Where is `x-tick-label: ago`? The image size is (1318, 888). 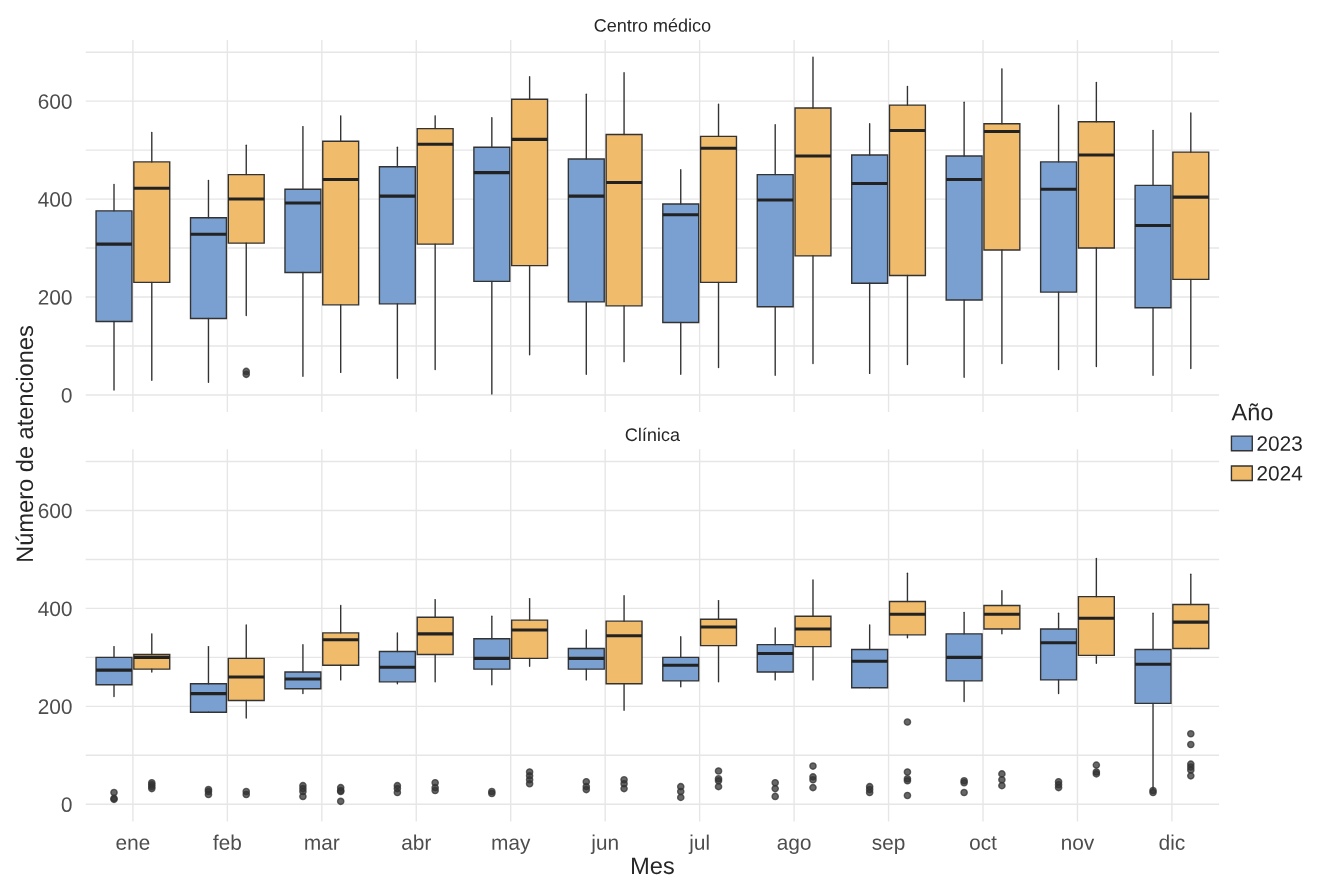 x-tick-label: ago is located at coordinates (794, 846).